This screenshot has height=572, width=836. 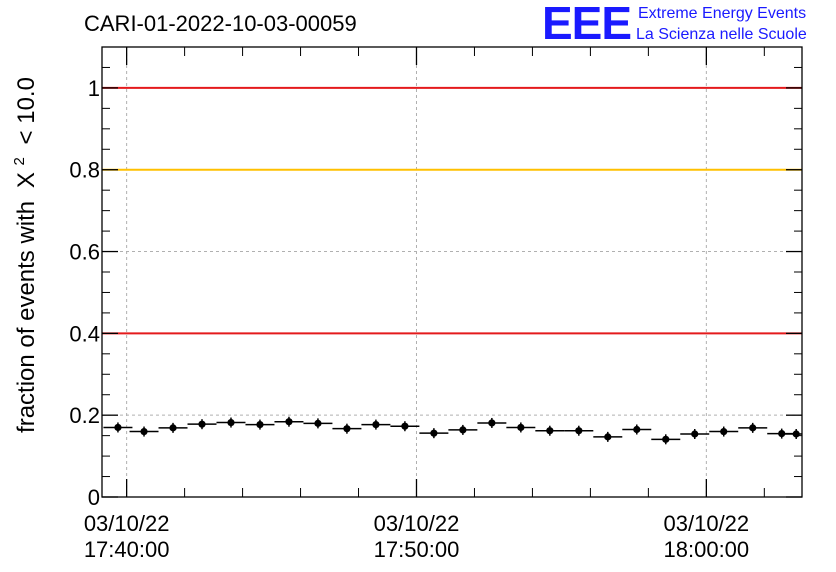 I want to click on y-tick-label: 0, so click(x=94, y=497).